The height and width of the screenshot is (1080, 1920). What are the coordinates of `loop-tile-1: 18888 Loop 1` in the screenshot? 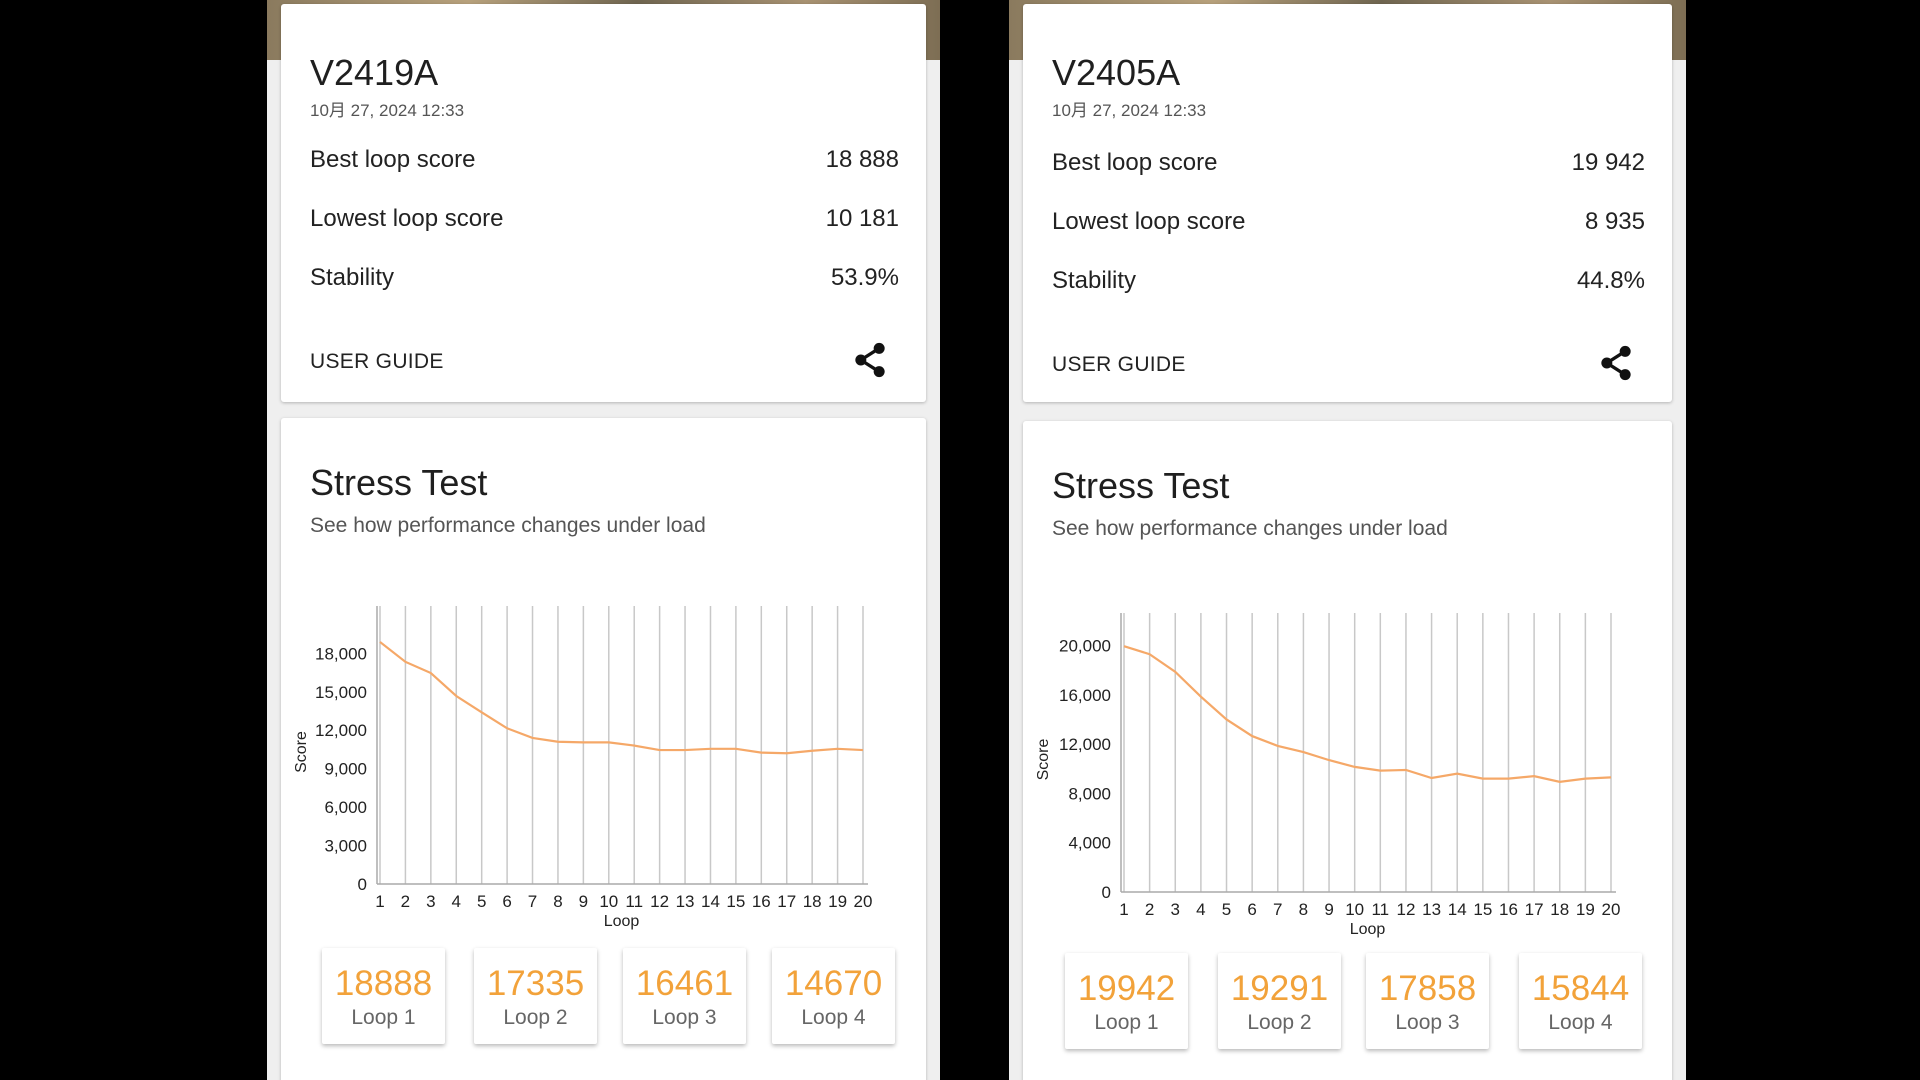 It's located at (383, 996).